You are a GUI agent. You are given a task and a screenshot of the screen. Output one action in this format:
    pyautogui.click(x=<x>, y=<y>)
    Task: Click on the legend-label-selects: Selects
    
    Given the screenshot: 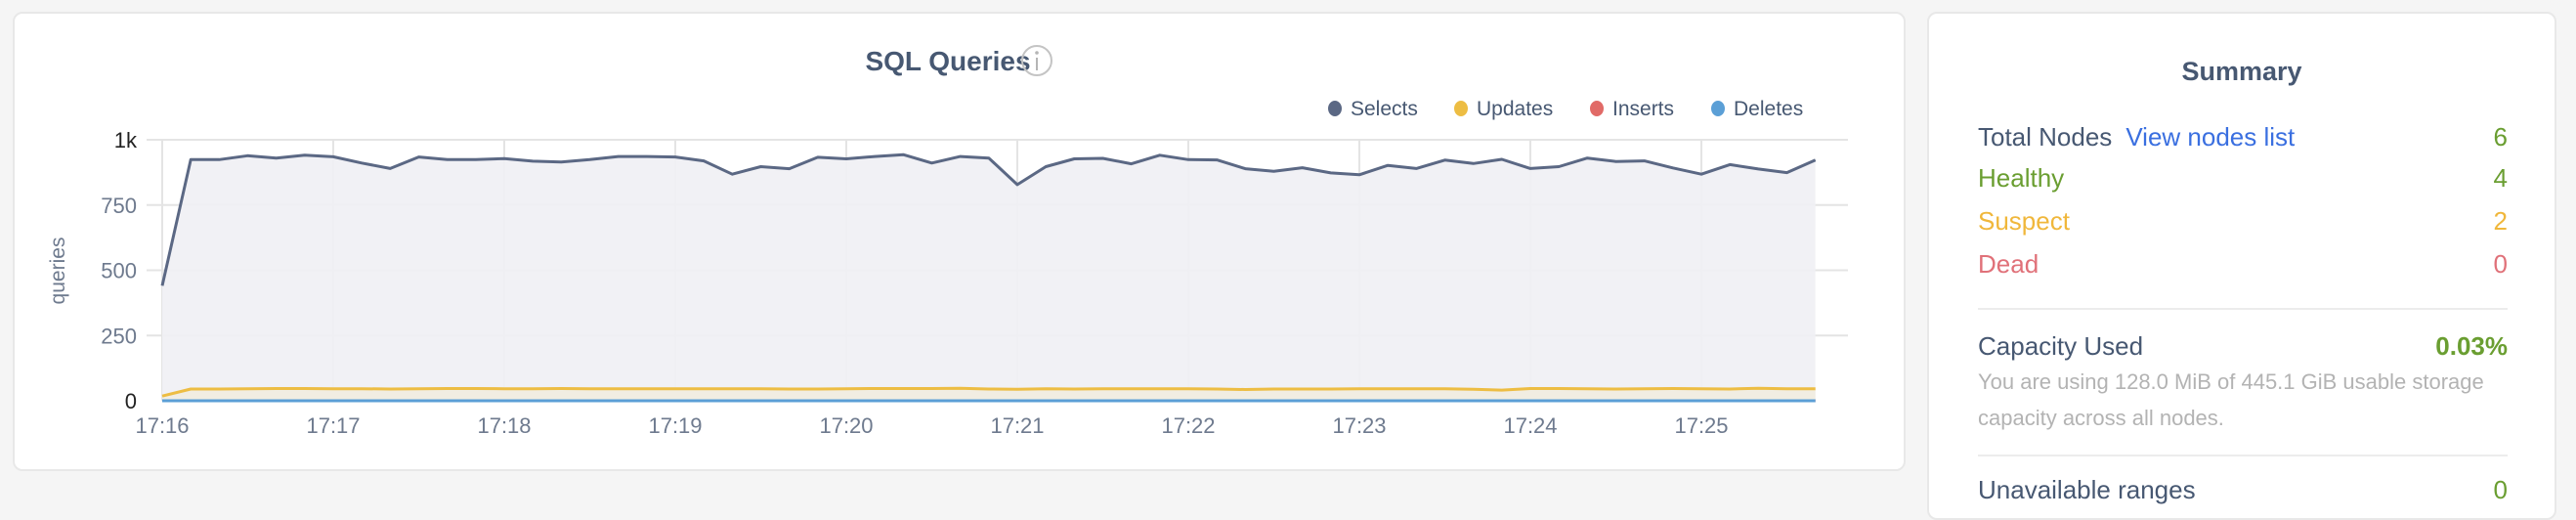 What is the action you would take?
    pyautogui.click(x=1384, y=109)
    